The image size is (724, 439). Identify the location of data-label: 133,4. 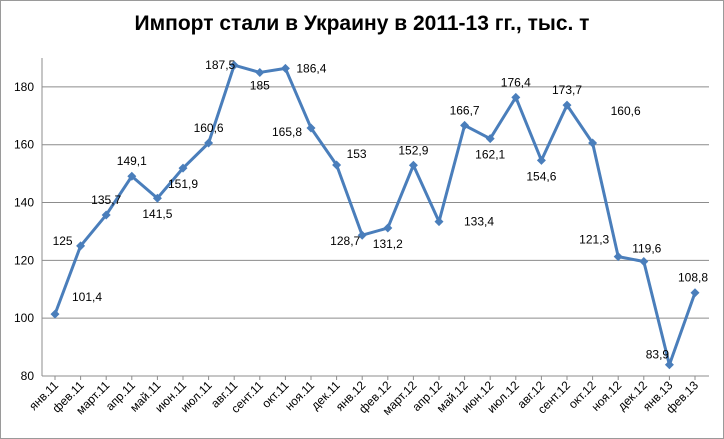
(479, 222).